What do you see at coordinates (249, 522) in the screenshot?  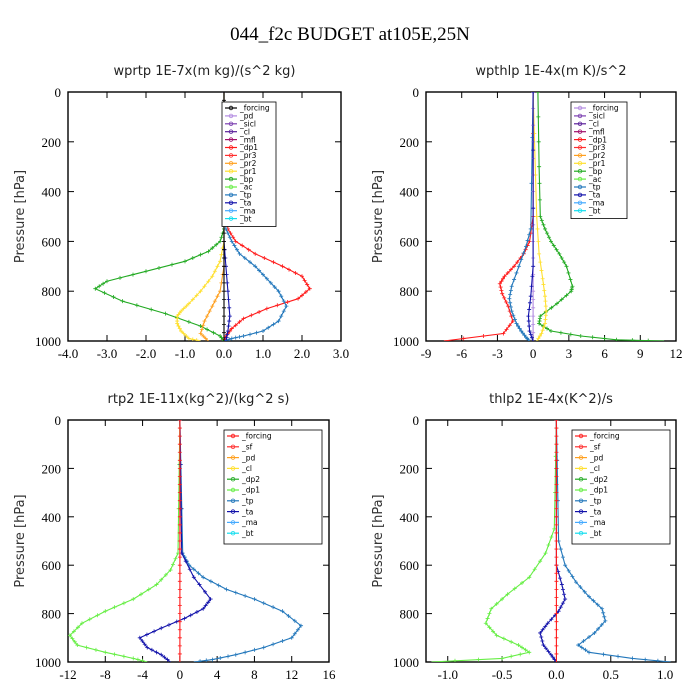 I see `legend-entry: _ma` at bounding box center [249, 522].